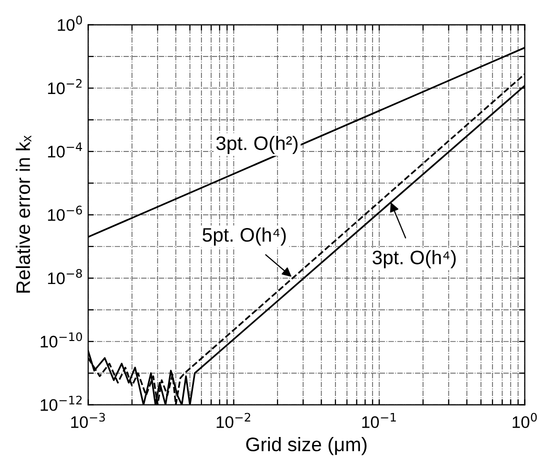  What do you see at coordinates (24, 214) in the screenshot?
I see `y-axis-title: Relative error in kₓ` at bounding box center [24, 214].